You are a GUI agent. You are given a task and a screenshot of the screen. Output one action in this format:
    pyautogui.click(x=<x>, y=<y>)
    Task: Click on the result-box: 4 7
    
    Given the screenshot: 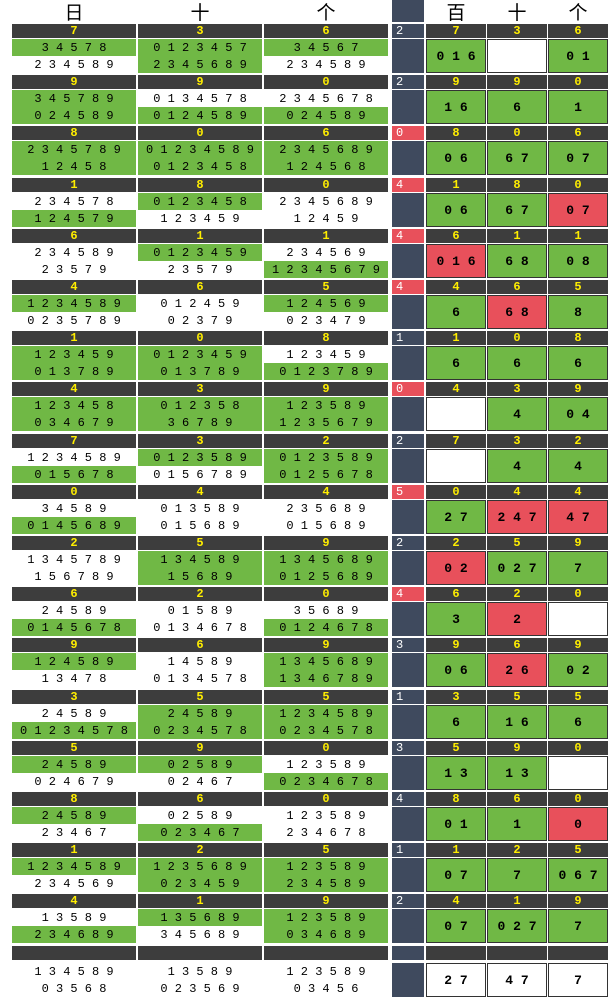 What is the action you would take?
    pyautogui.click(x=517, y=980)
    